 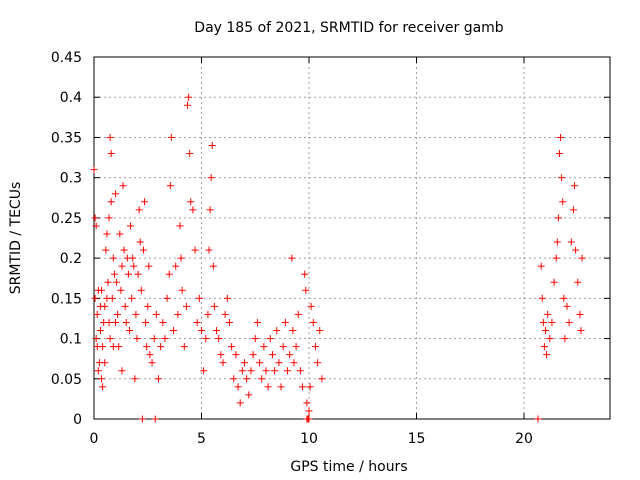 I want to click on x-tick-label: 20, so click(x=524, y=439).